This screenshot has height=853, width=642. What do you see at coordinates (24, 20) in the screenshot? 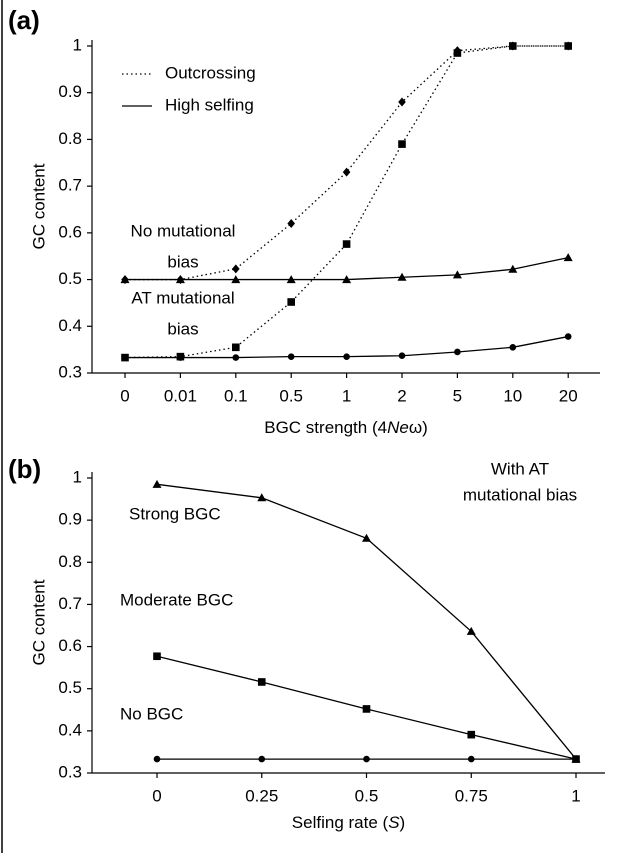
I see `panel-label: (a)` at bounding box center [24, 20].